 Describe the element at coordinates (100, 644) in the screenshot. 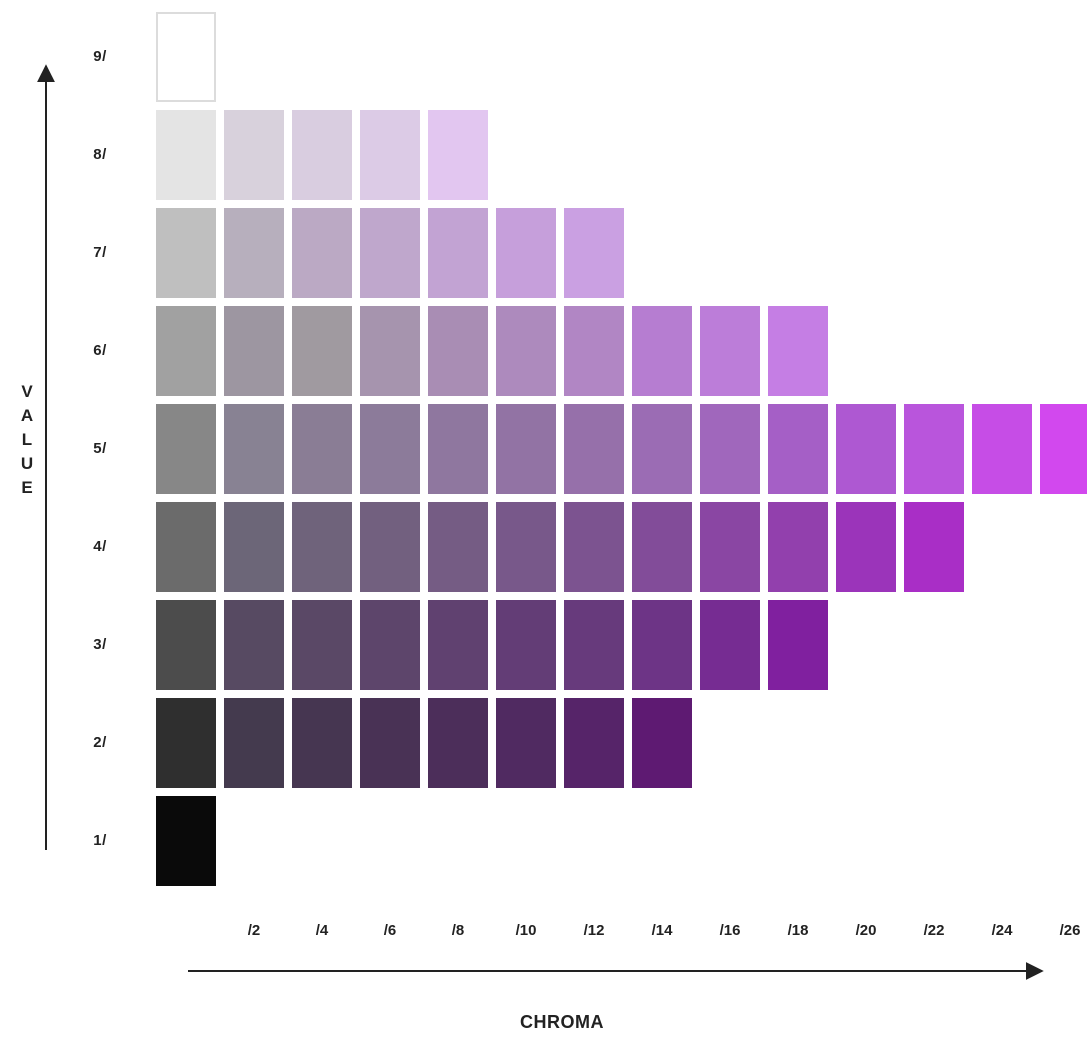

I see `value-label: 3/` at that location.